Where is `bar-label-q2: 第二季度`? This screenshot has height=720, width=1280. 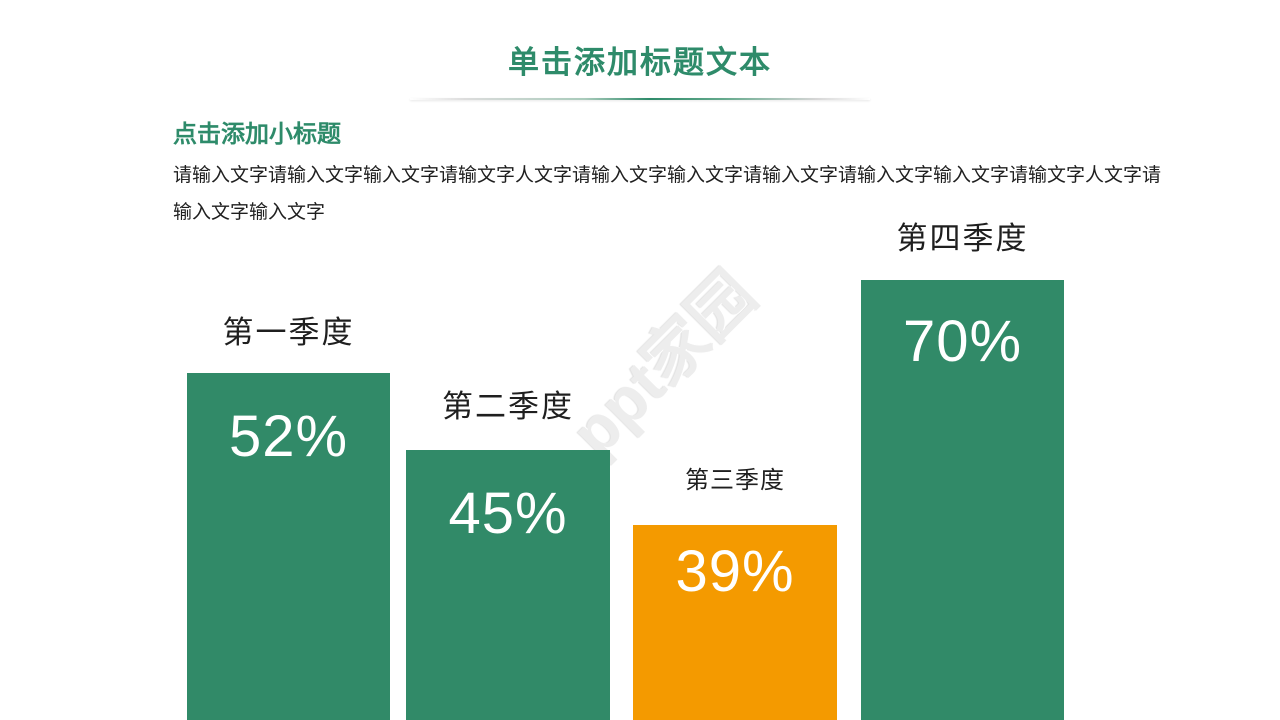 bar-label-q2: 第二季度 is located at coordinates (508, 406).